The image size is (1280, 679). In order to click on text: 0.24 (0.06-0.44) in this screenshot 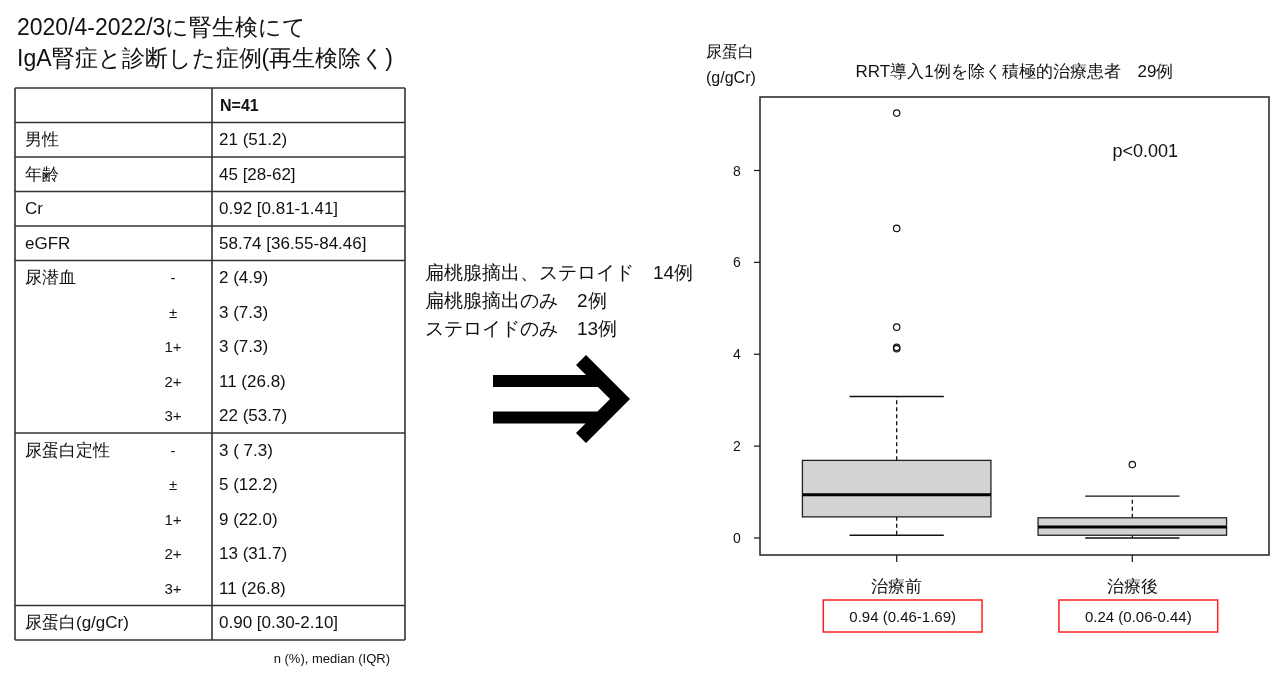, I will do `click(1138, 616)`.